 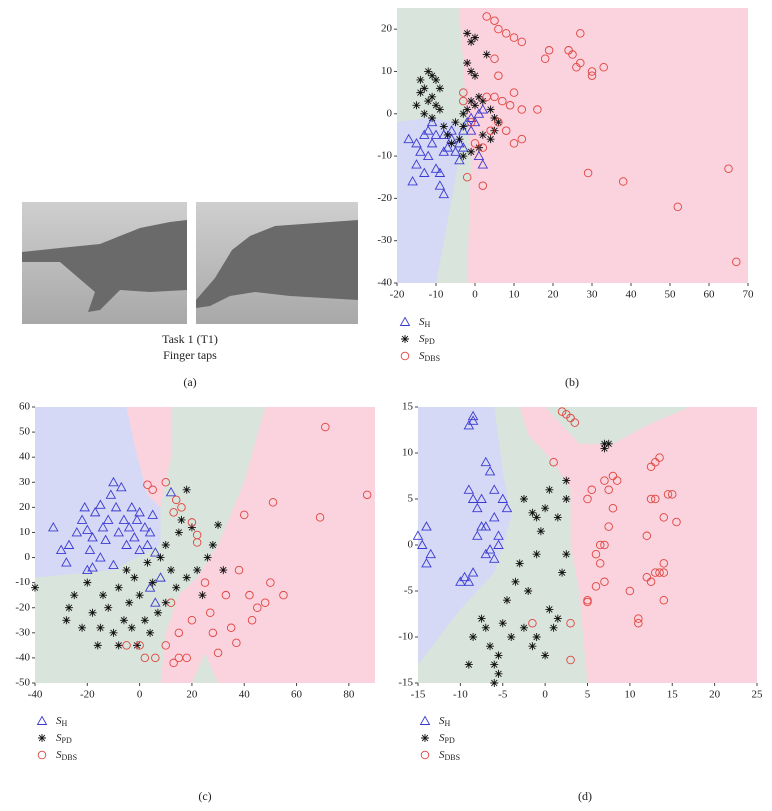 I want to click on y-tick-label: 20, so click(x=25, y=507).